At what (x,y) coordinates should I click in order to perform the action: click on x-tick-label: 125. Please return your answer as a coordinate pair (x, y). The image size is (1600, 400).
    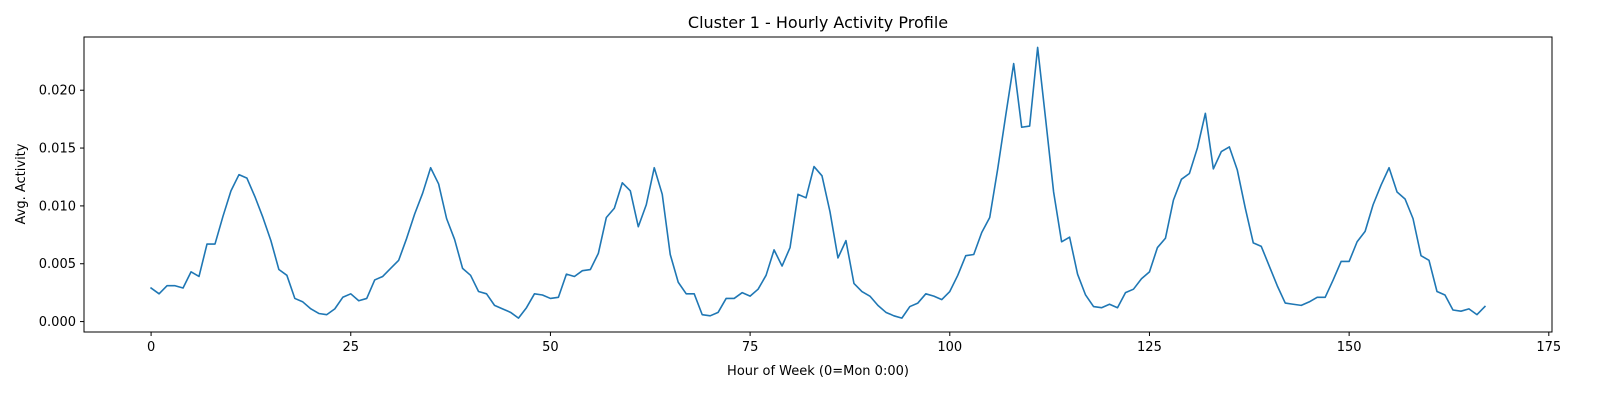
    Looking at the image, I should click on (1149, 347).